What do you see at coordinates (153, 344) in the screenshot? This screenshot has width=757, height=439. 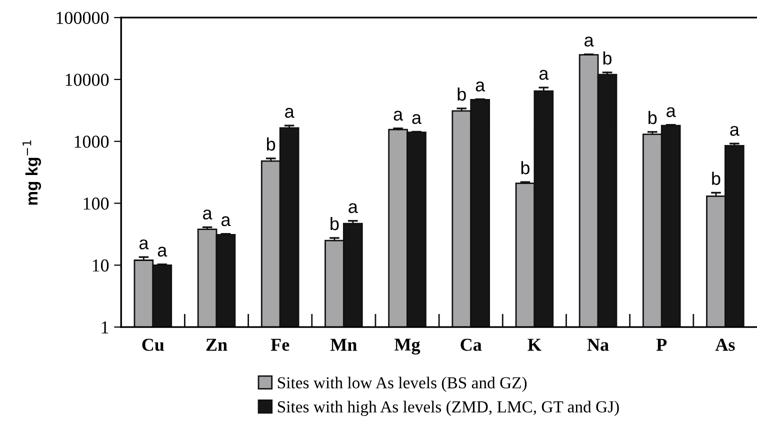 I see `x-tick-label: Cu` at bounding box center [153, 344].